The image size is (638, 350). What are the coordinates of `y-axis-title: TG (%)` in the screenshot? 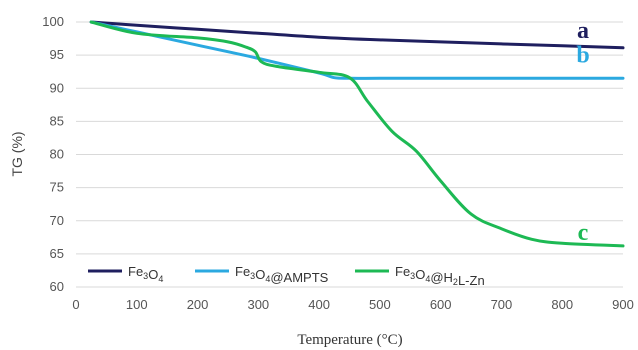 It's located at (17, 153).